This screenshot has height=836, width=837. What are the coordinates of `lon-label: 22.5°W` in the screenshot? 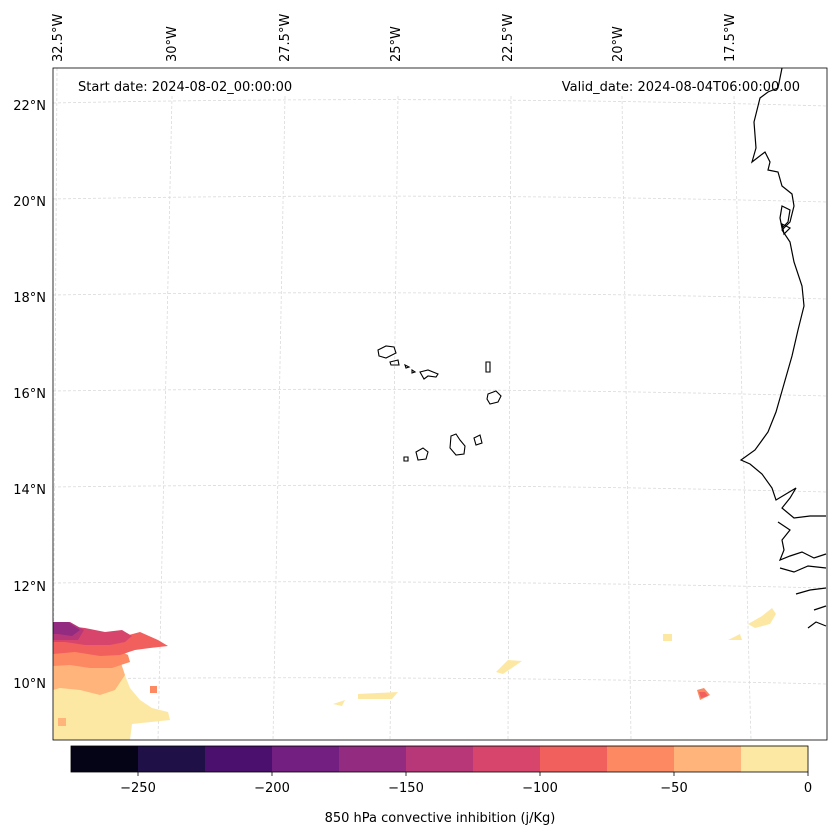 It's located at (508, 38).